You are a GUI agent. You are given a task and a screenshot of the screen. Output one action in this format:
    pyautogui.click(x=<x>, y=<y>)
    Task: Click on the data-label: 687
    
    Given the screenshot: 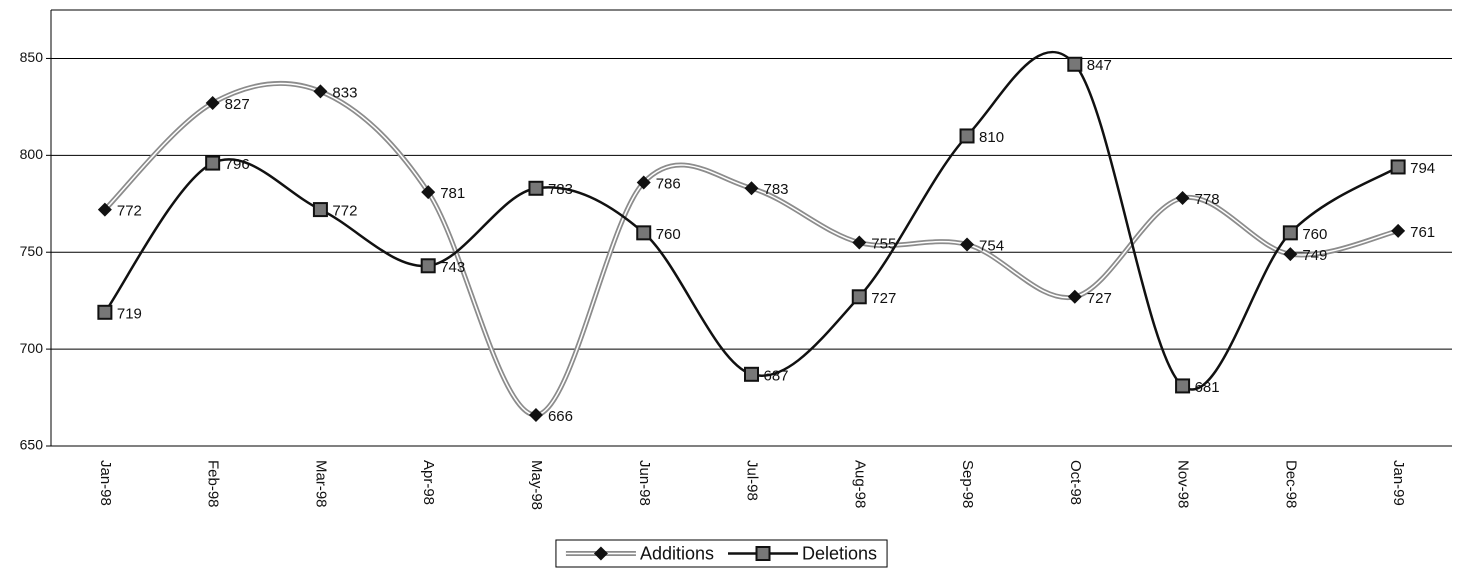 What is the action you would take?
    pyautogui.click(x=776, y=375)
    